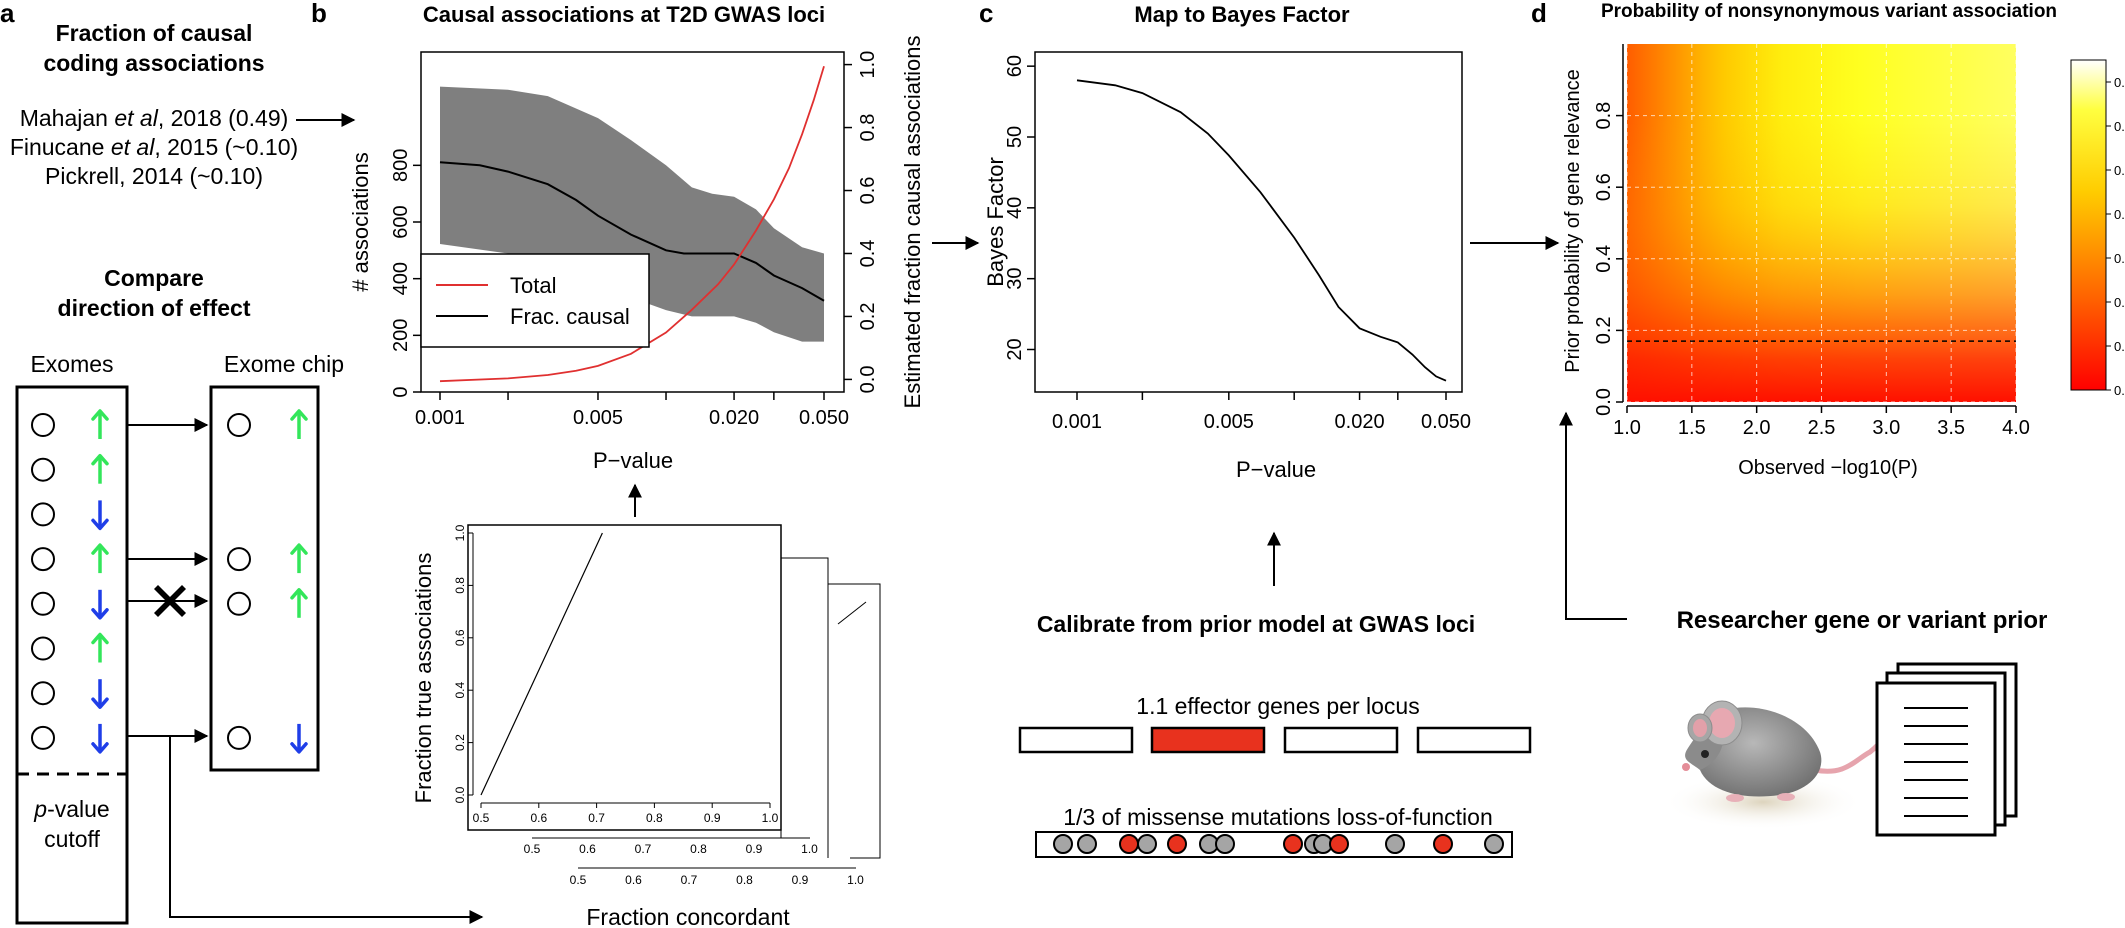 The width and height of the screenshot is (2125, 928). What do you see at coordinates (995, 222) in the screenshot?
I see `panel-c-ylabel: Bayes Factor` at bounding box center [995, 222].